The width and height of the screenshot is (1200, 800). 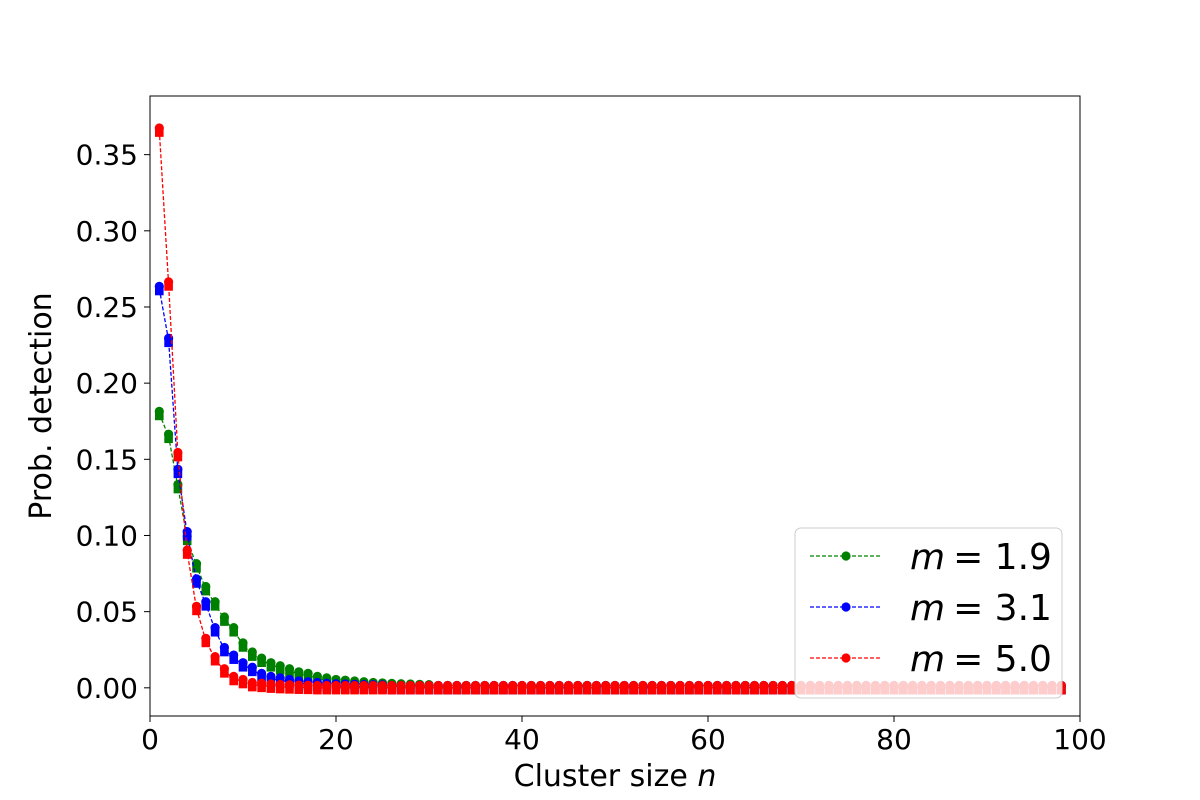 What do you see at coordinates (107, 612) in the screenshot?
I see `y-tick-label: 0.05` at bounding box center [107, 612].